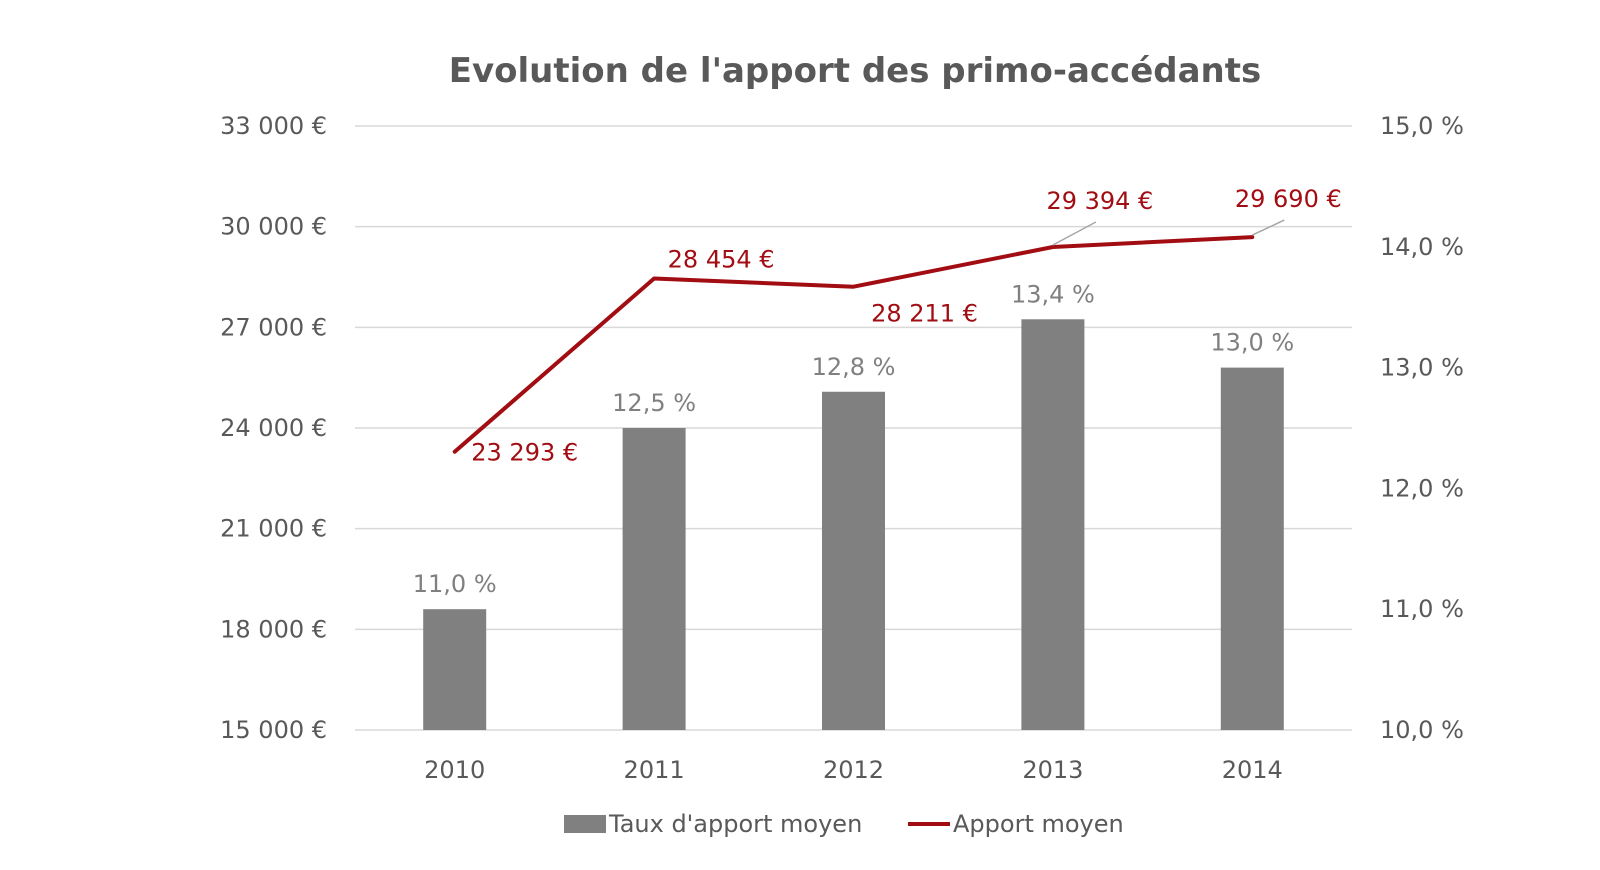 Image resolution: width=1600 pixels, height=870 pixels. What do you see at coordinates (1422, 368) in the screenshot?
I see `y-right-tick-label: 13,0 %` at bounding box center [1422, 368].